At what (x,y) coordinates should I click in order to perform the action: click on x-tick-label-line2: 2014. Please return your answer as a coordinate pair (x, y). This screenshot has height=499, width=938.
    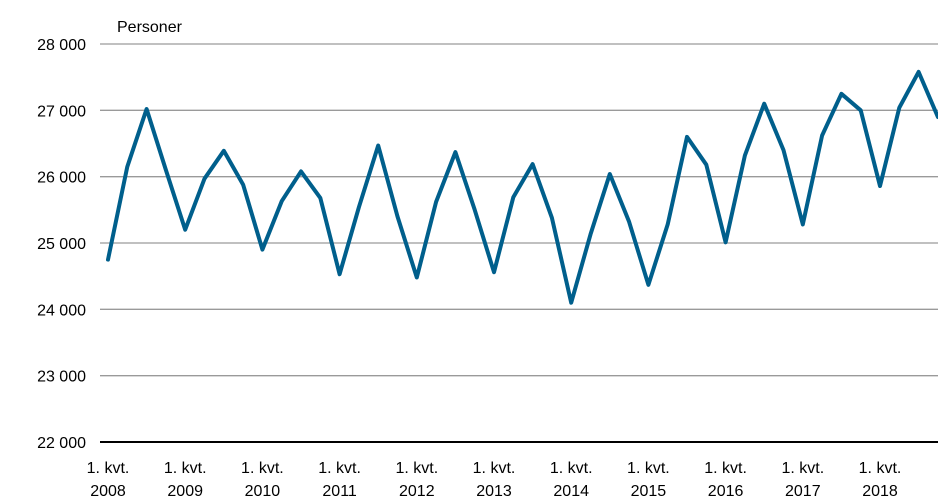
    Looking at the image, I should click on (571, 491).